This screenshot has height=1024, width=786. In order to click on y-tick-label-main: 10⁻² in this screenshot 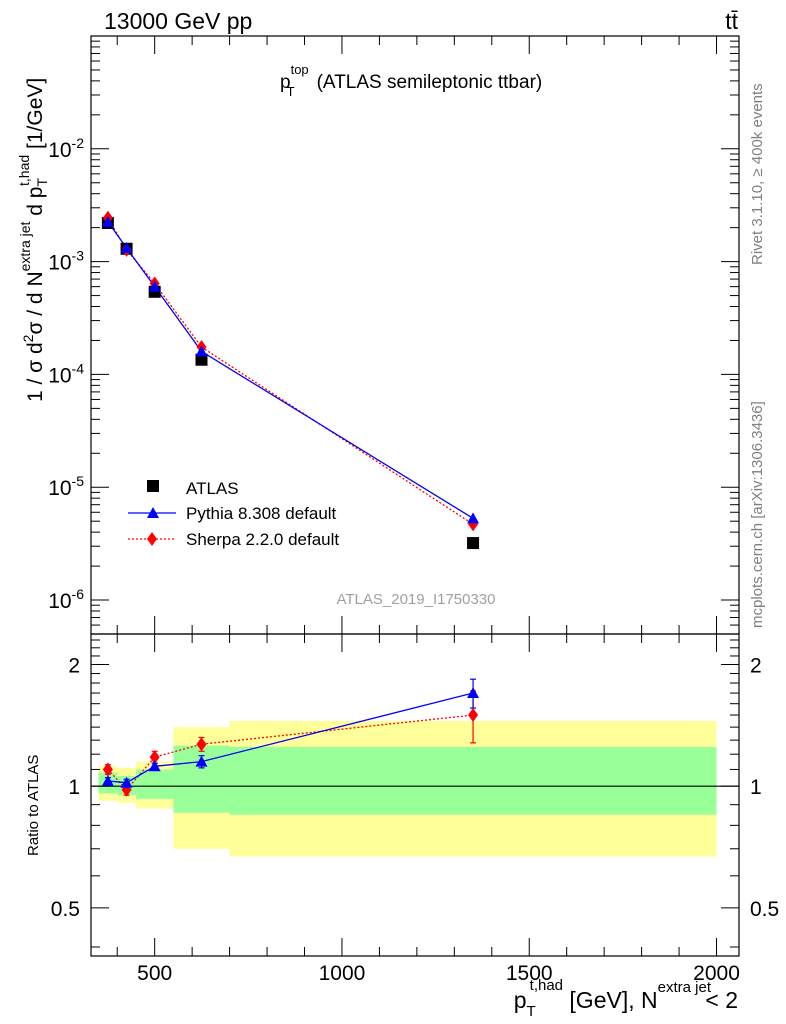, I will do `click(66, 148)`.